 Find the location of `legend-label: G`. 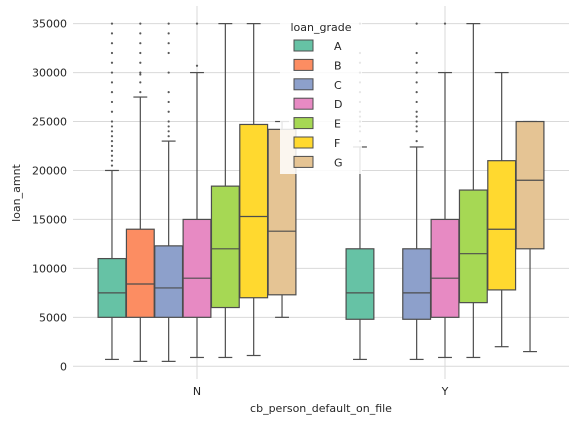

legend-label: G is located at coordinates (338, 162).